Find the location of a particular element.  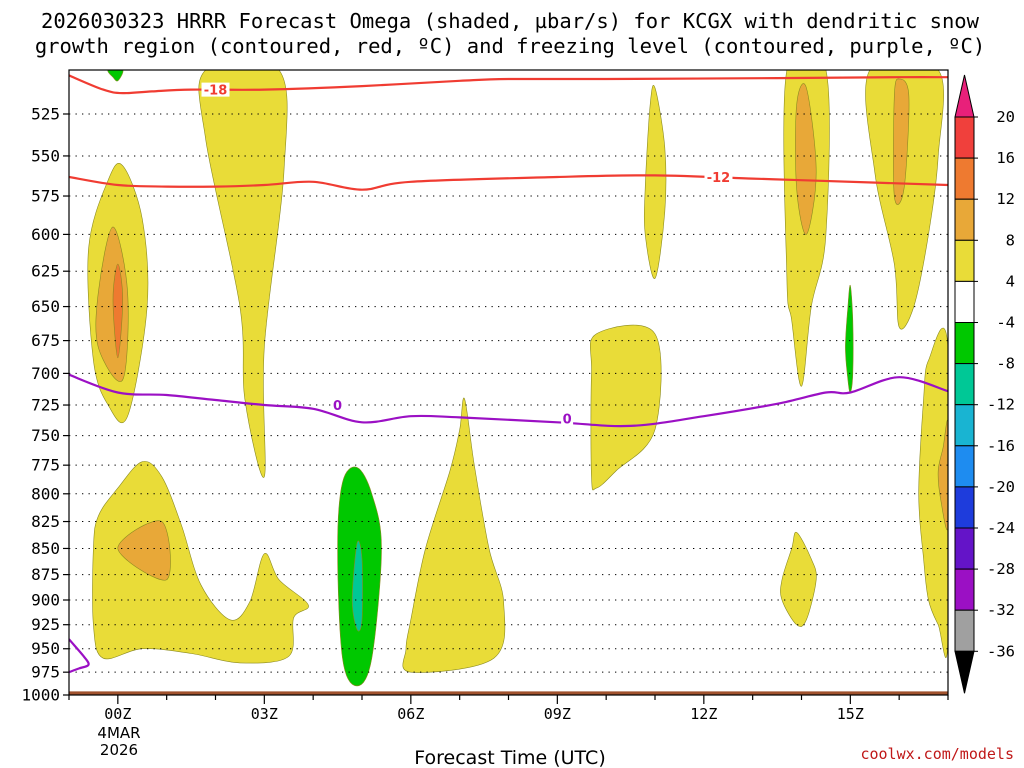

colorbar-label-8: 8 is located at coordinates (1010, 240).